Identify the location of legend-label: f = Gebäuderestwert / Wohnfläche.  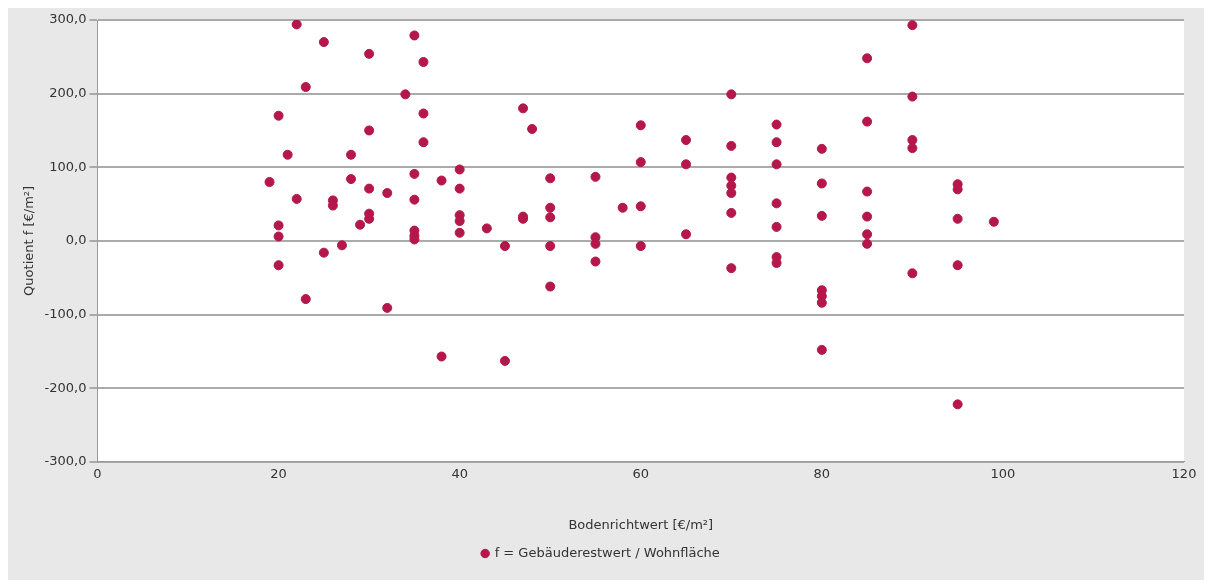
(607, 552).